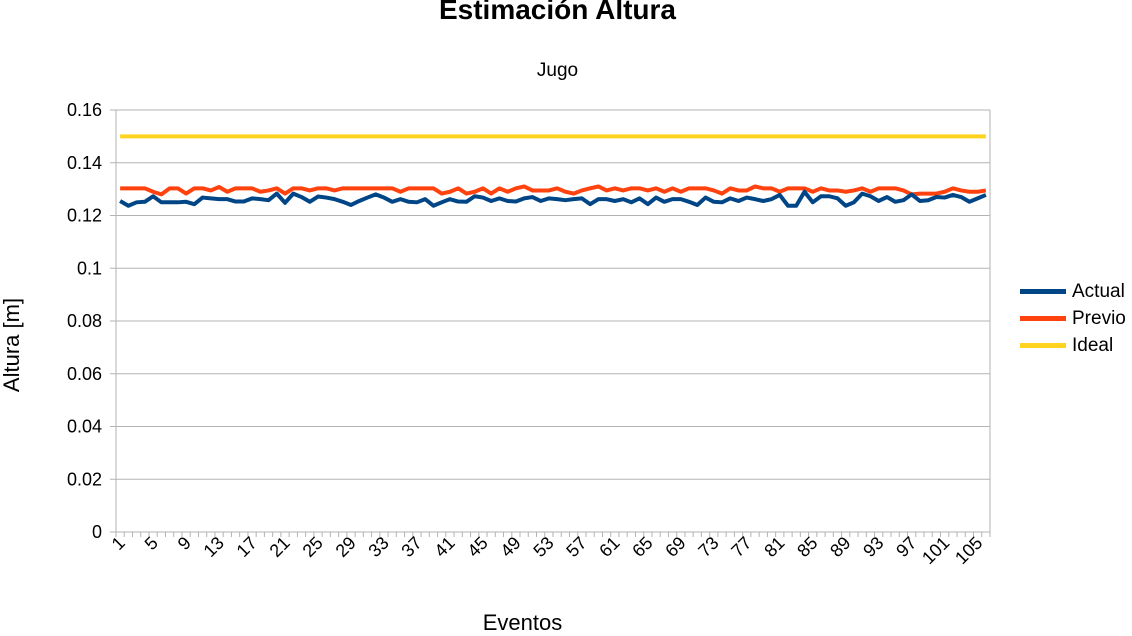 The image size is (1132, 636). What do you see at coordinates (1043, 291) in the screenshot?
I see `legend-swatch-actual` at bounding box center [1043, 291].